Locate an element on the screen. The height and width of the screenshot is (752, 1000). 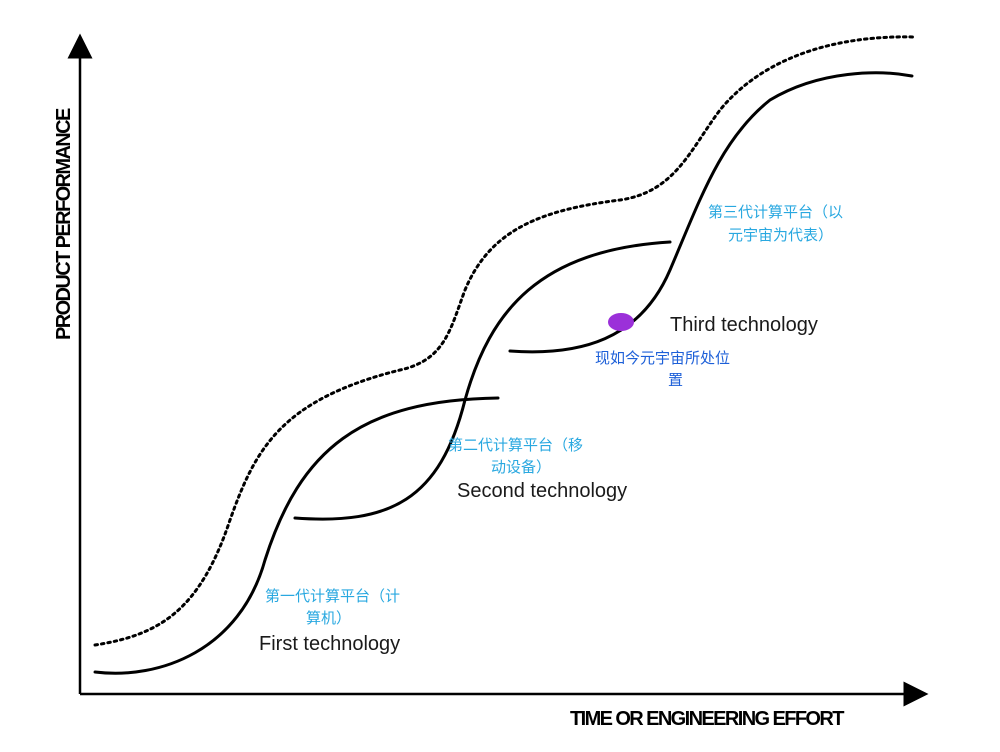
current-position-cn-line2: 置 is located at coordinates (675, 380).